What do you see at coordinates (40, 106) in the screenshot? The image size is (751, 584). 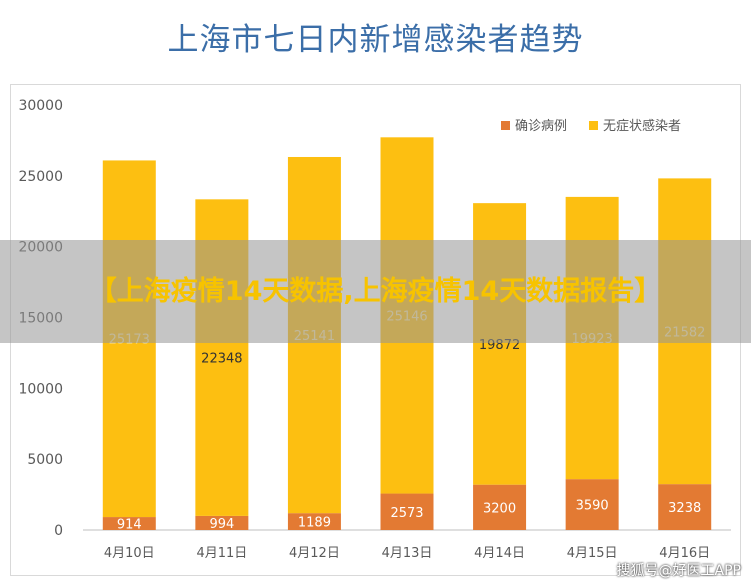 I see `y-tick-label: 30000` at bounding box center [40, 106].